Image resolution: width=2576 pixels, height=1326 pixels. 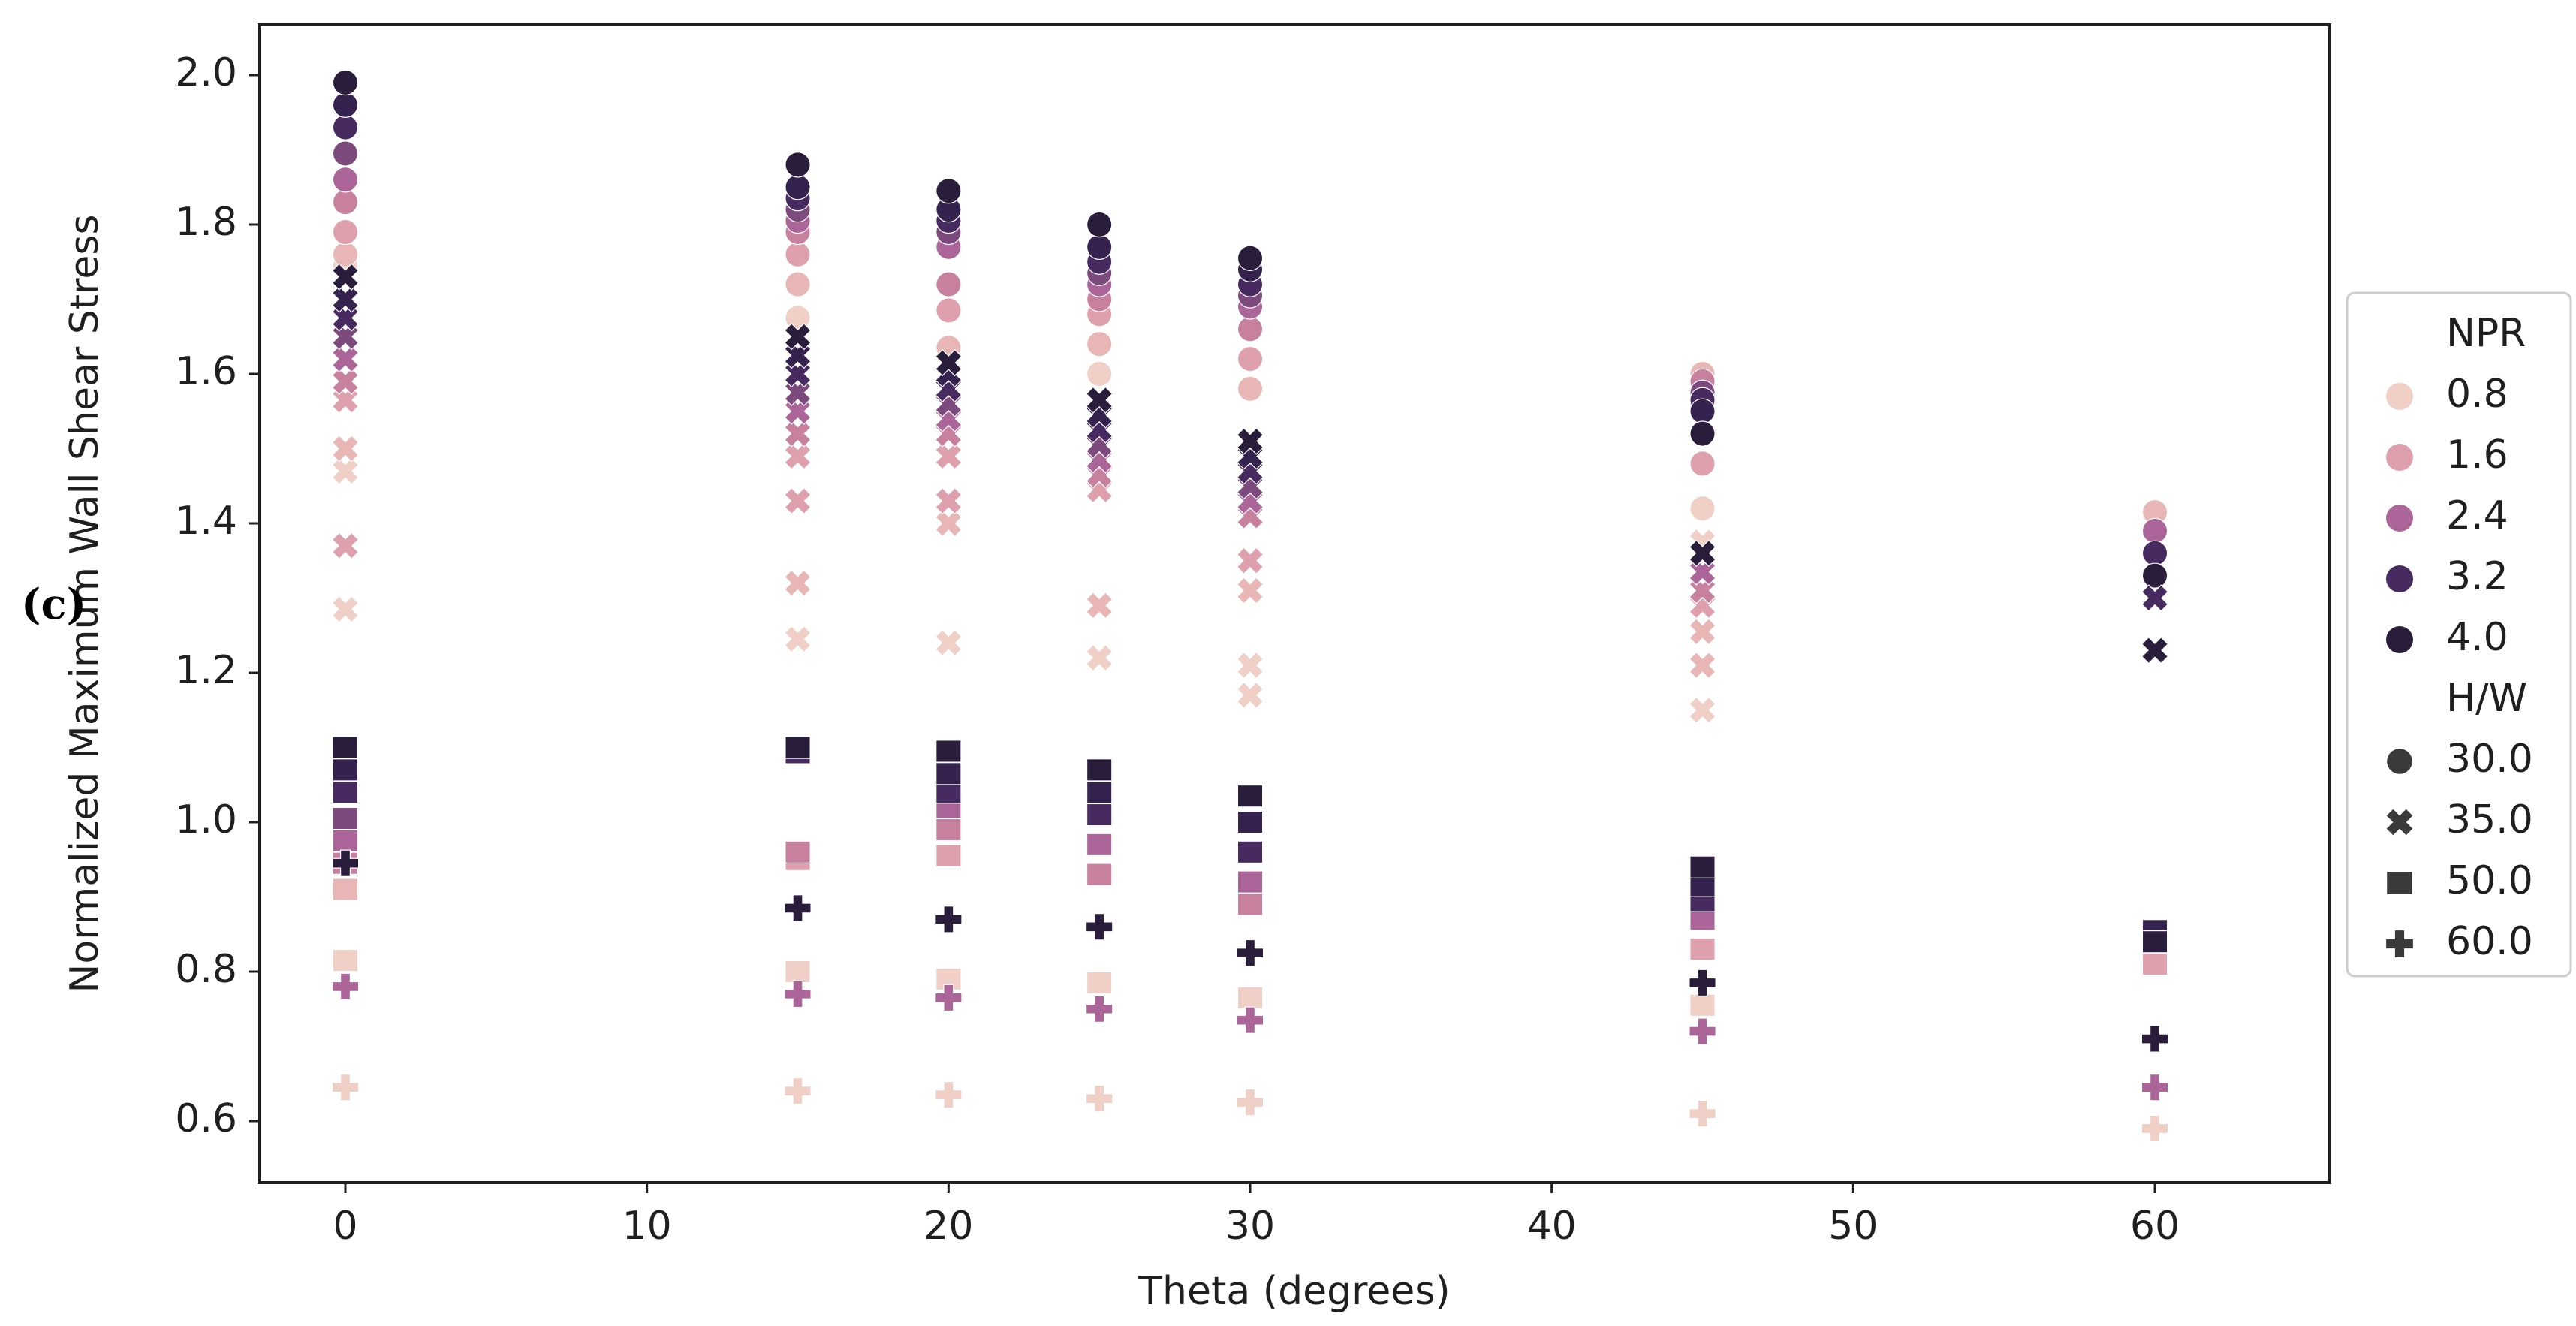 What do you see at coordinates (2447, 516) in the screenshot?
I see `legend-items: 0.8 1.6 2.4 3.2 4.0` at bounding box center [2447, 516].